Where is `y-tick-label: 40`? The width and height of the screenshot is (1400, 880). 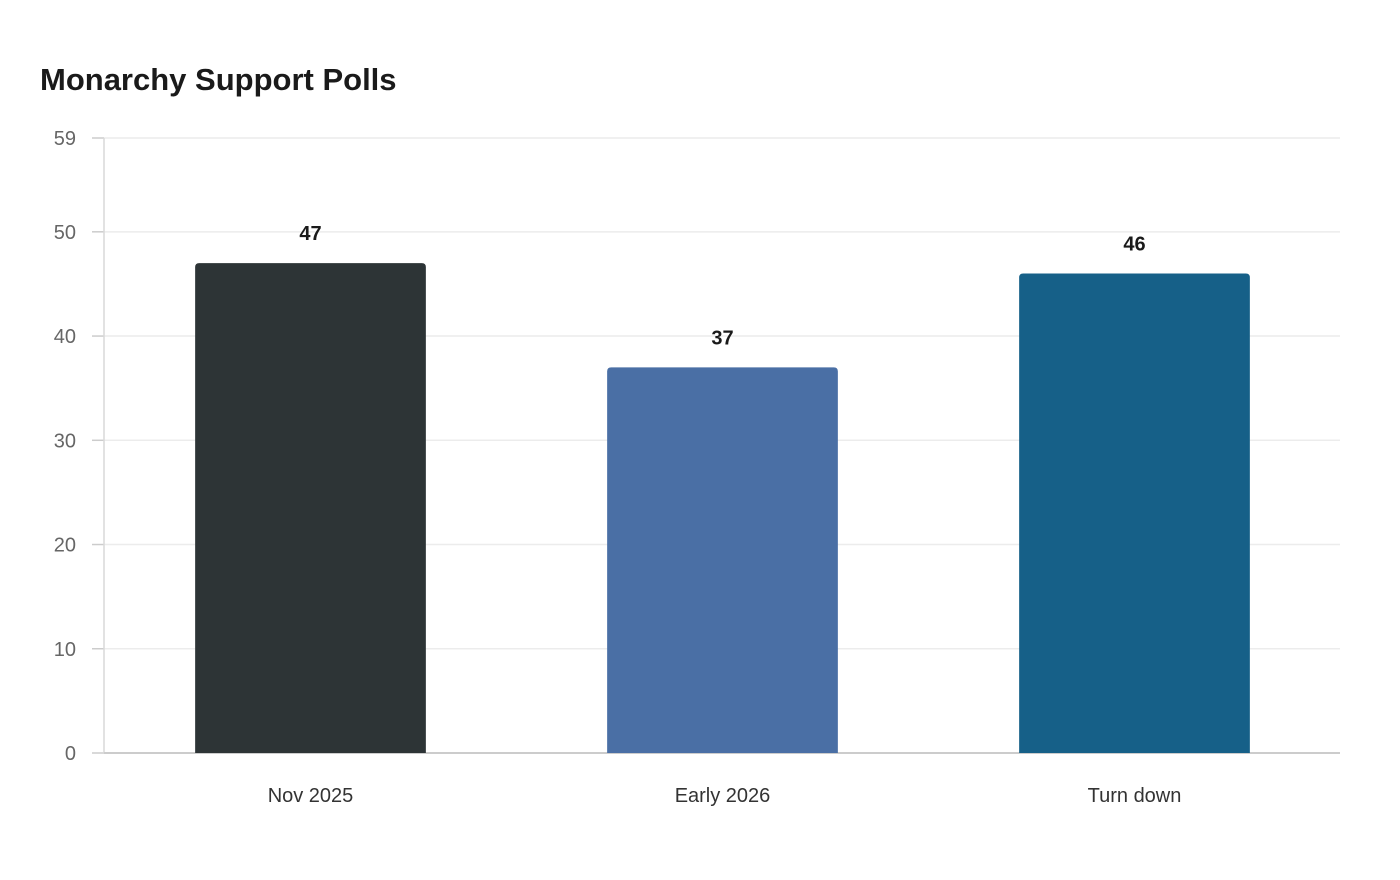 y-tick-label: 40 is located at coordinates (65, 337).